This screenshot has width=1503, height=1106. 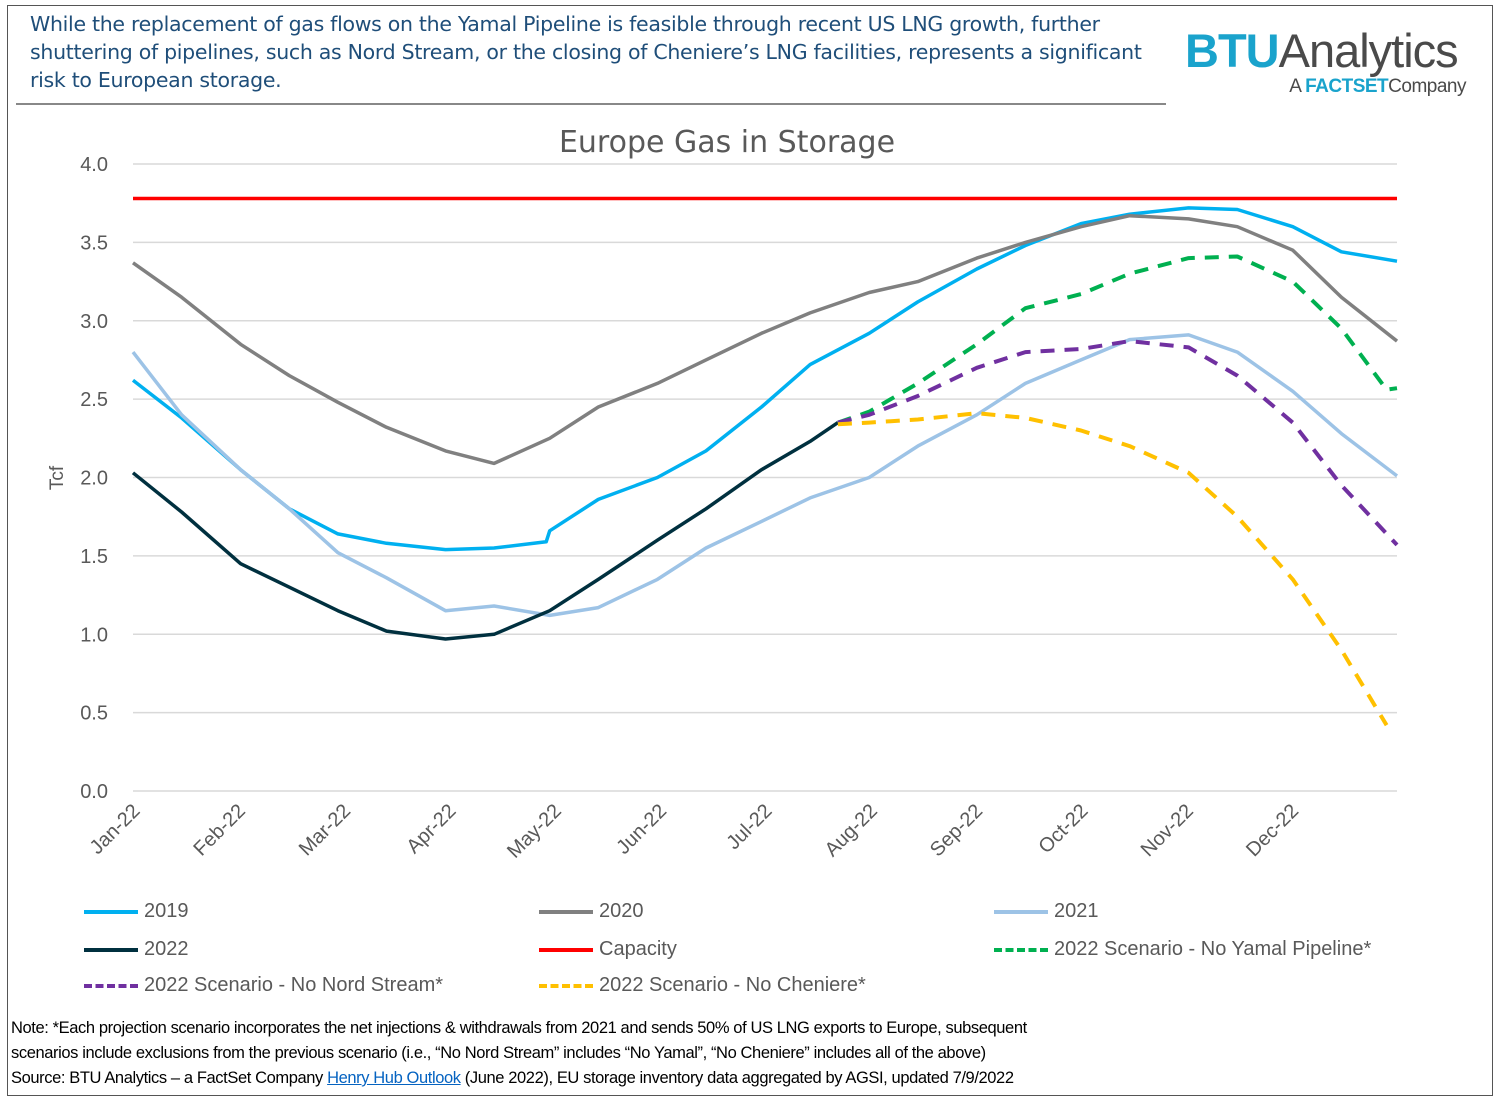 I want to click on x-tick-label: Dec-22, so click(x=1272, y=830).